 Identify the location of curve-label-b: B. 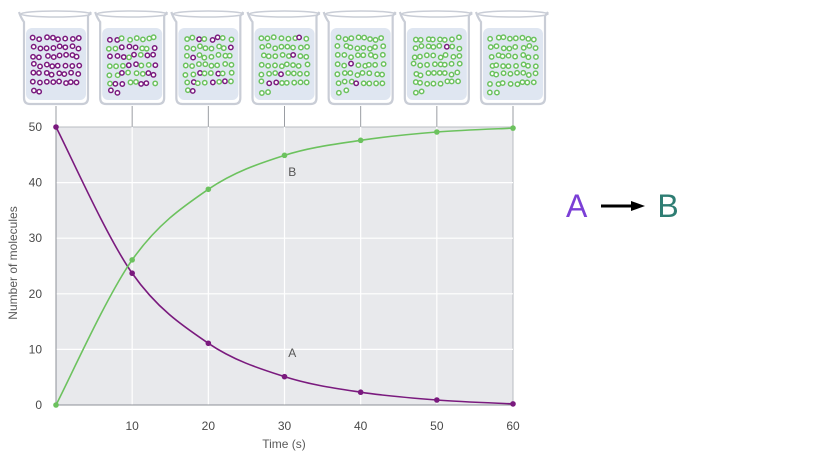
(292, 172).